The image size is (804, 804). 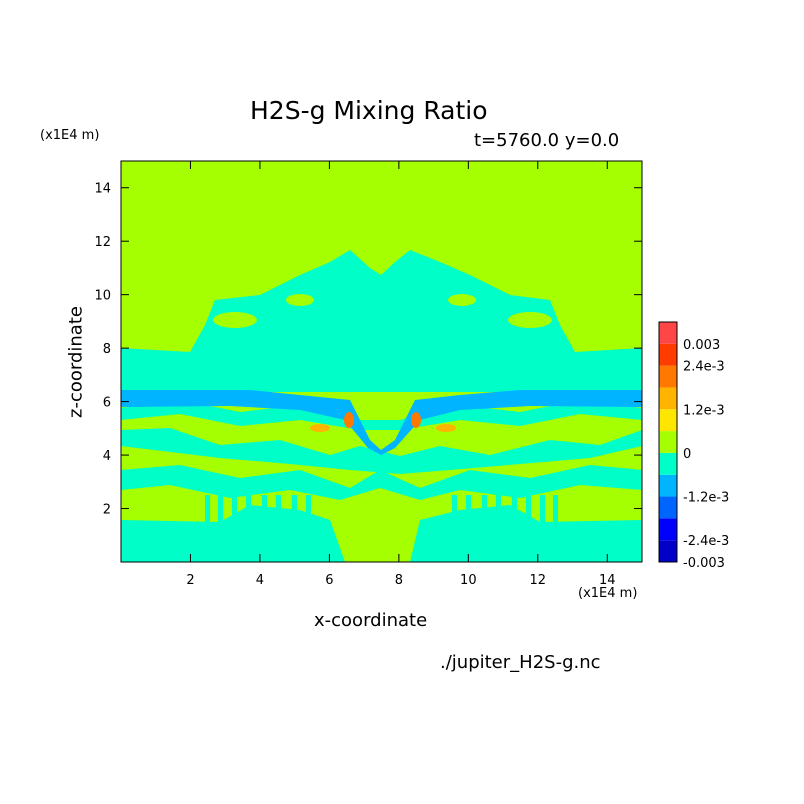 I want to click on source-file-label: ./jupiter_H2S-g.nc, so click(x=520, y=662).